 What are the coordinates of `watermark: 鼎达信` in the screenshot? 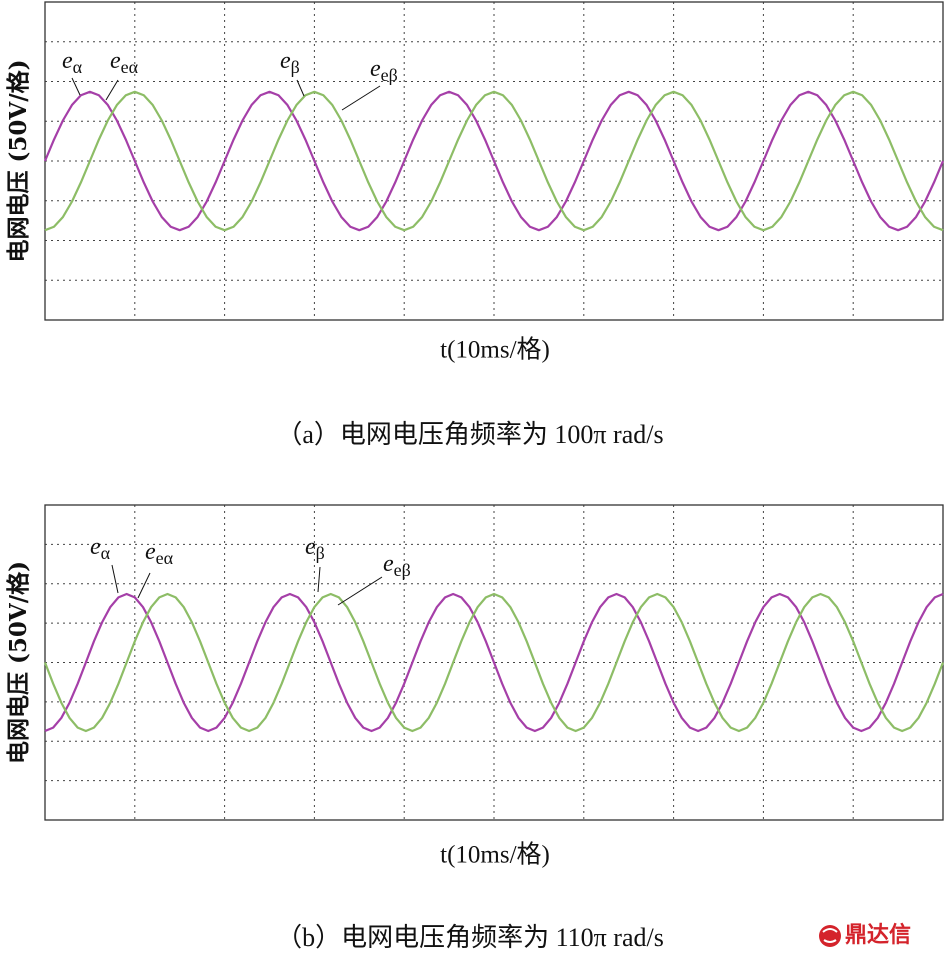 It's located at (865, 935).